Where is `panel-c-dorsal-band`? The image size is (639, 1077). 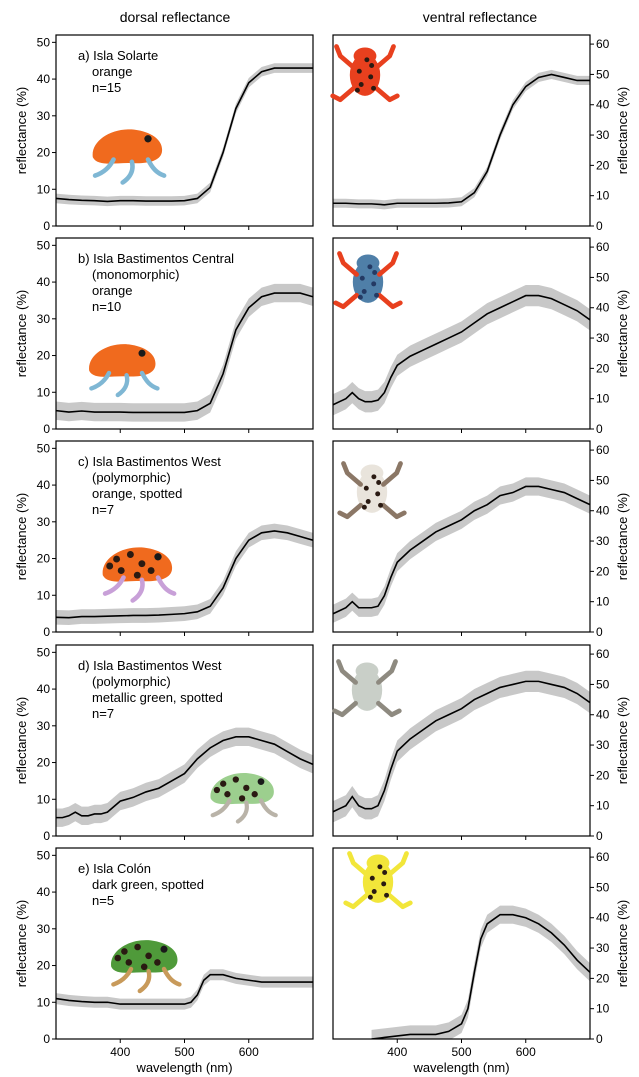
panel-c-dorsal-band is located at coordinates (184, 574).